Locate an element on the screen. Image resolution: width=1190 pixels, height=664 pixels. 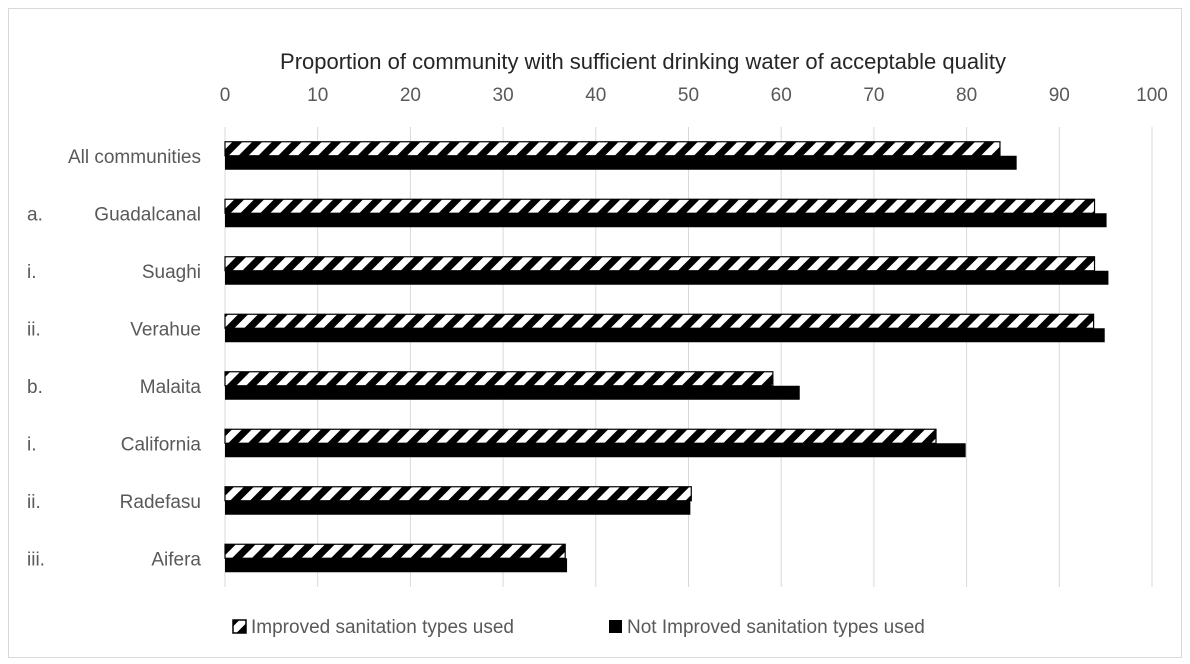
category-label: Malaita is located at coordinates (171, 387).